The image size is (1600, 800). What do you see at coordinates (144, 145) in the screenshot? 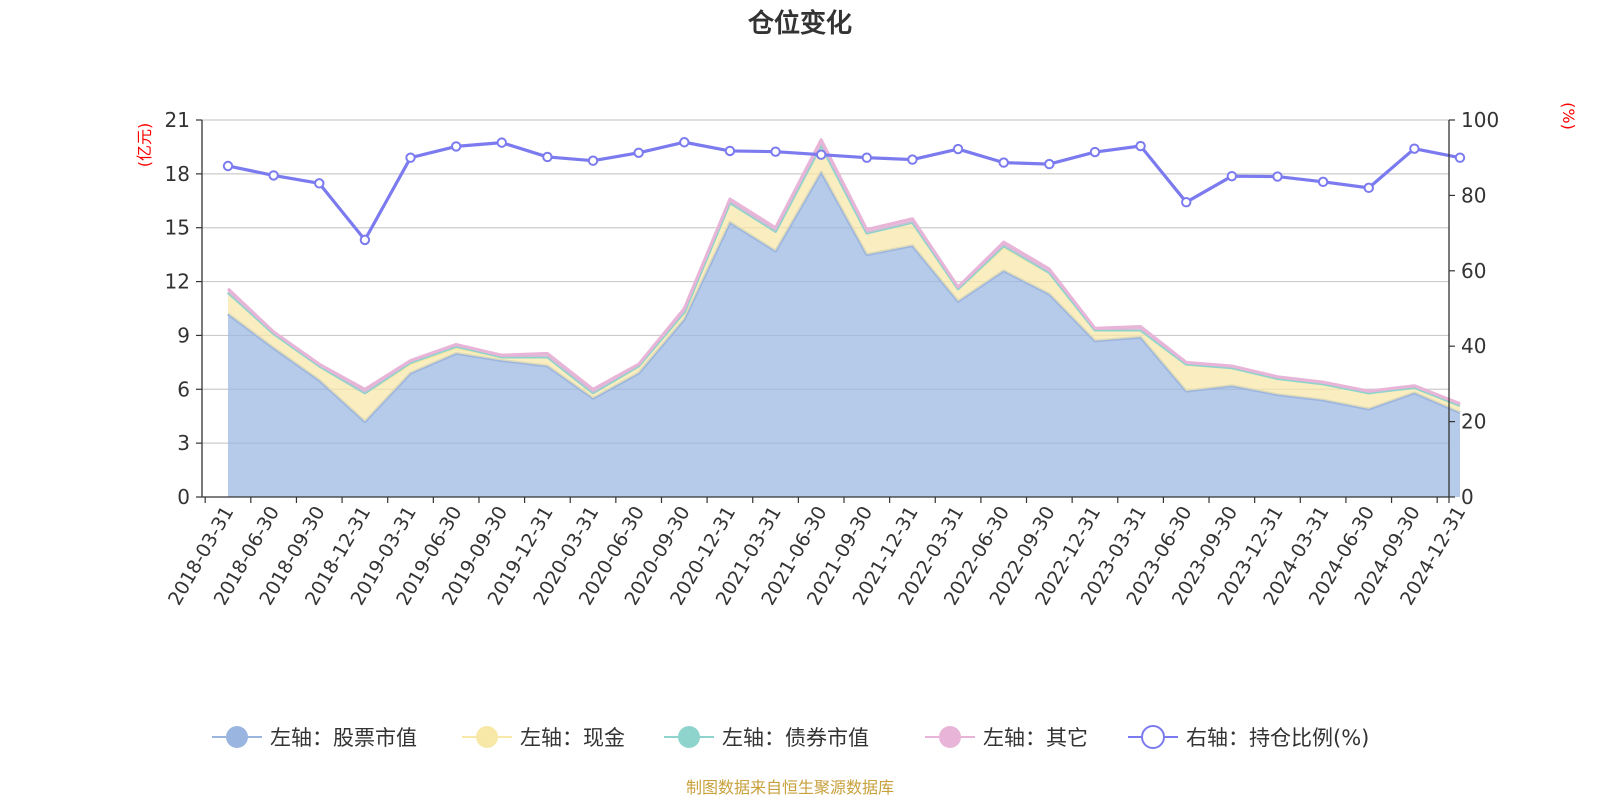
I see `left-axis-unit: (亿元)` at bounding box center [144, 145].